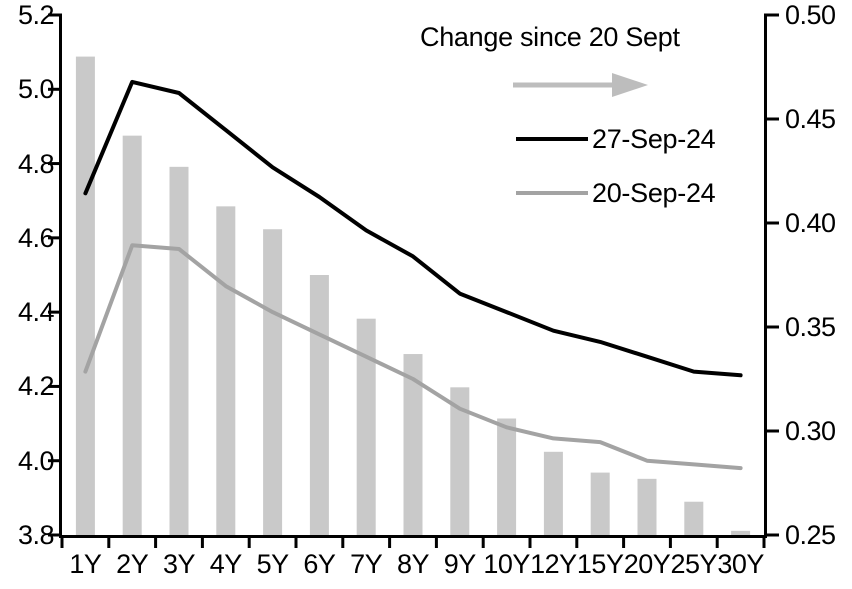  What do you see at coordinates (647, 564) in the screenshot?
I see `x-axis-label-20Y: 20Y` at bounding box center [647, 564].